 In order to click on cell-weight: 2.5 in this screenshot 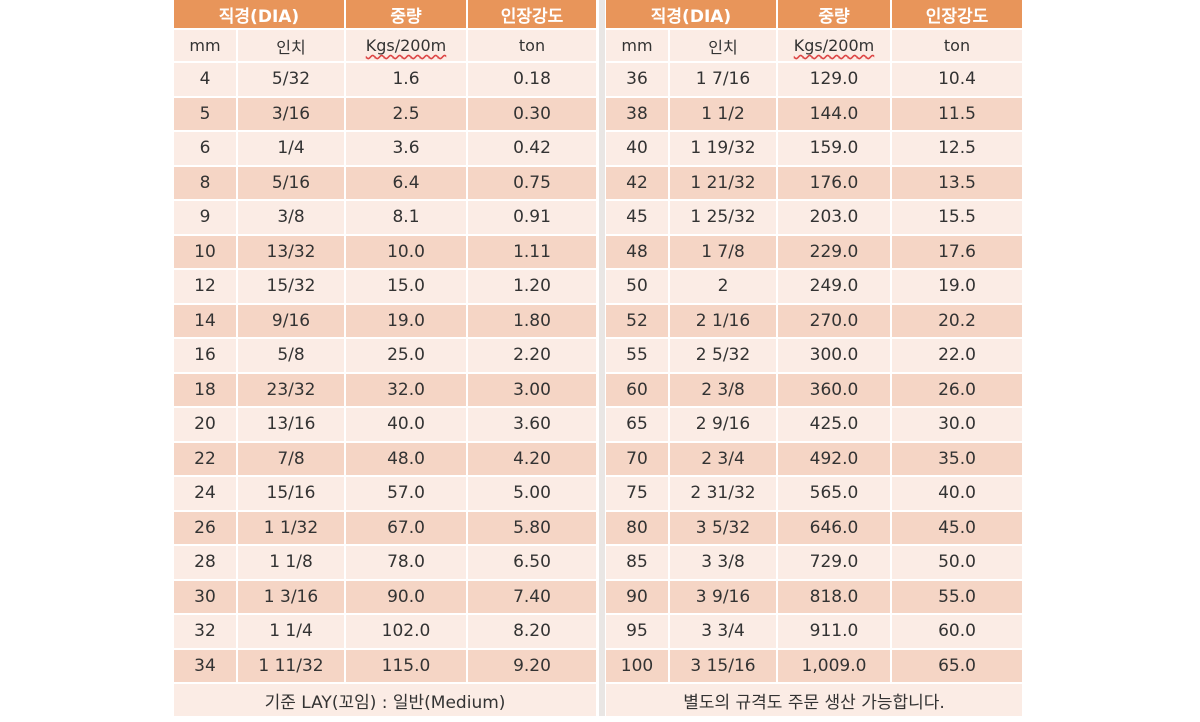, I will do `click(407, 114)`.